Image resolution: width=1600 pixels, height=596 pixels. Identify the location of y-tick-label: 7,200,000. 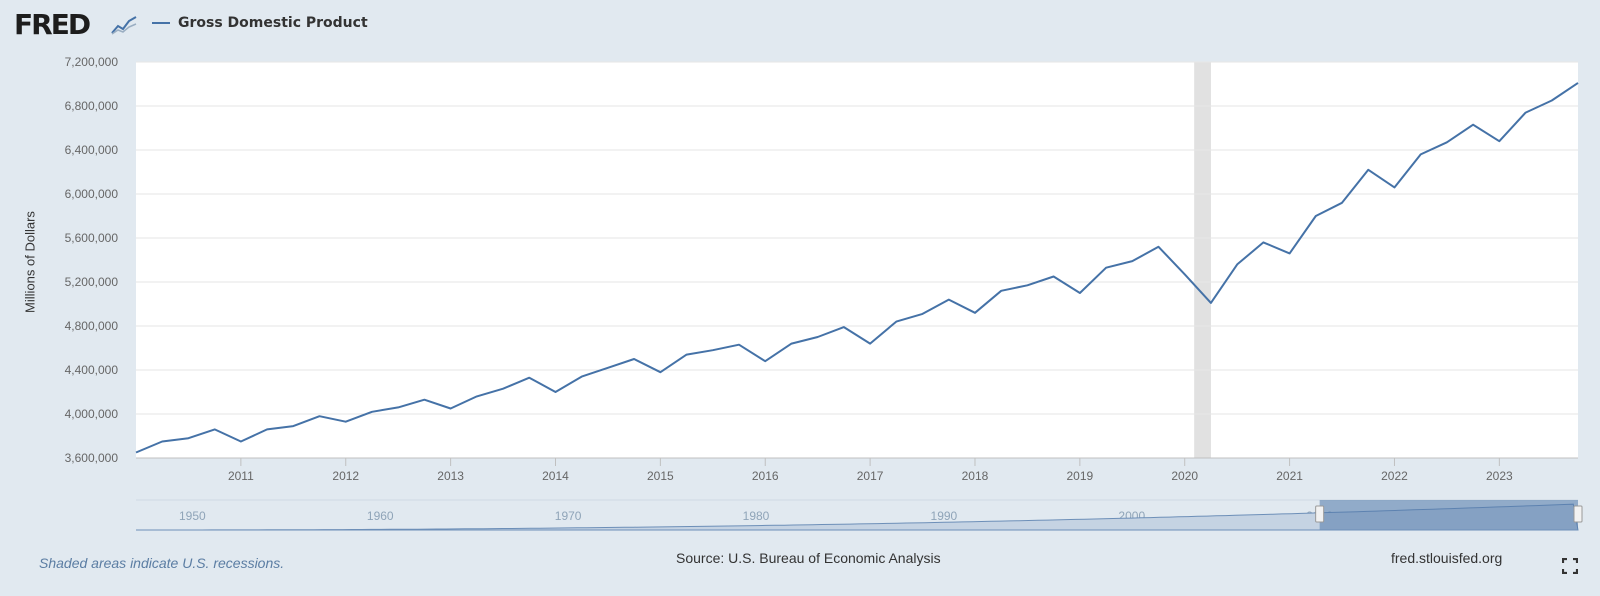
(92, 62).